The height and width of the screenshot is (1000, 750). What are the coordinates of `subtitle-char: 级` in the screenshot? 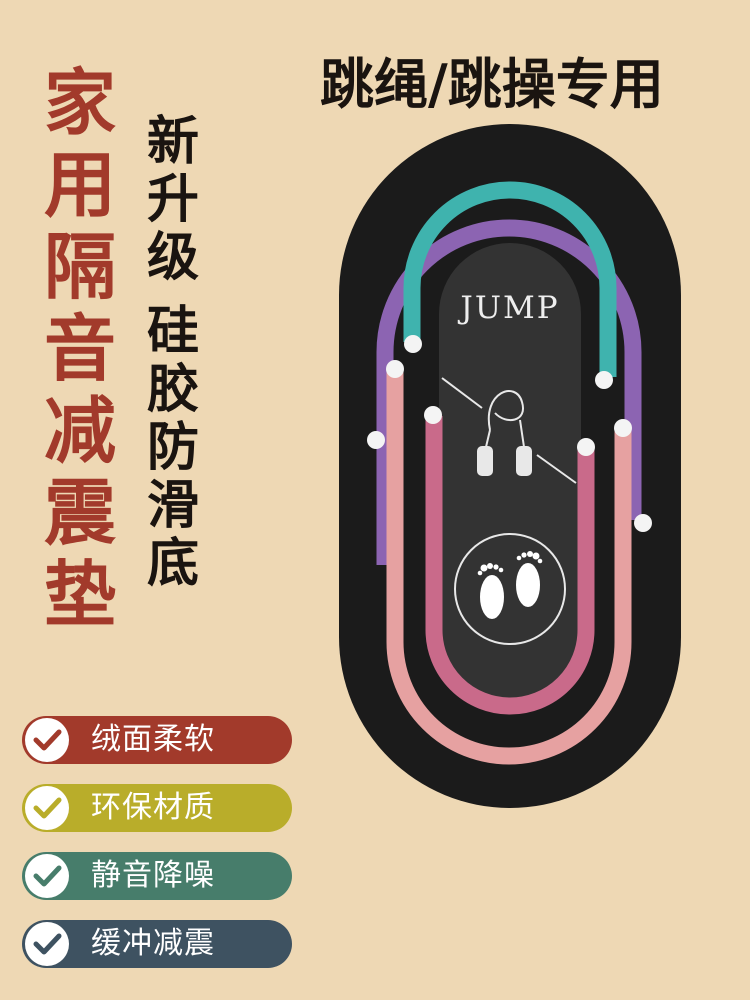 It's located at (172, 258).